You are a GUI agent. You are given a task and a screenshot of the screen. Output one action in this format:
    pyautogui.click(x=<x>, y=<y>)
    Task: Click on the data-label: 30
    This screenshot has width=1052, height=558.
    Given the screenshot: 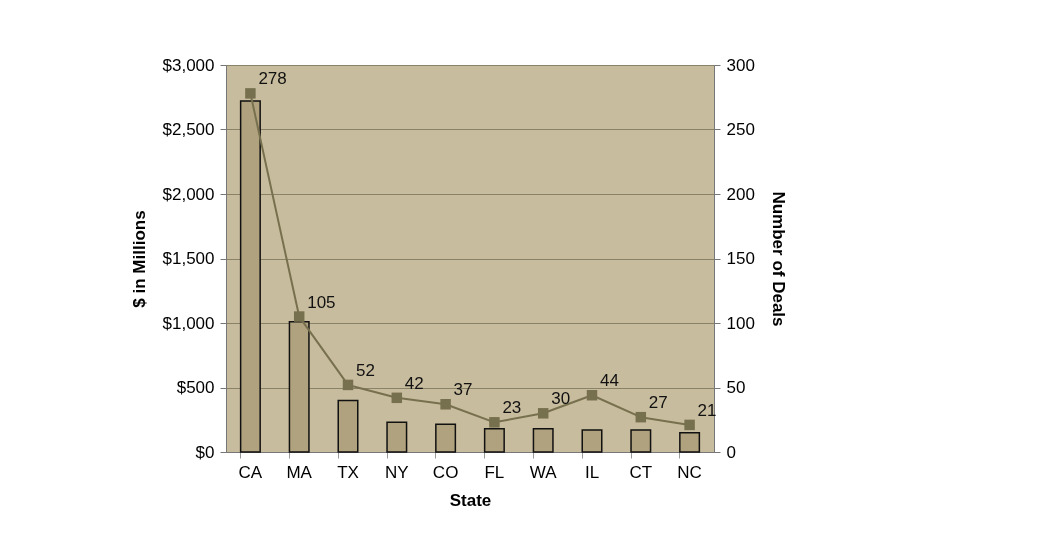 What is the action you would take?
    pyautogui.click(x=561, y=399)
    